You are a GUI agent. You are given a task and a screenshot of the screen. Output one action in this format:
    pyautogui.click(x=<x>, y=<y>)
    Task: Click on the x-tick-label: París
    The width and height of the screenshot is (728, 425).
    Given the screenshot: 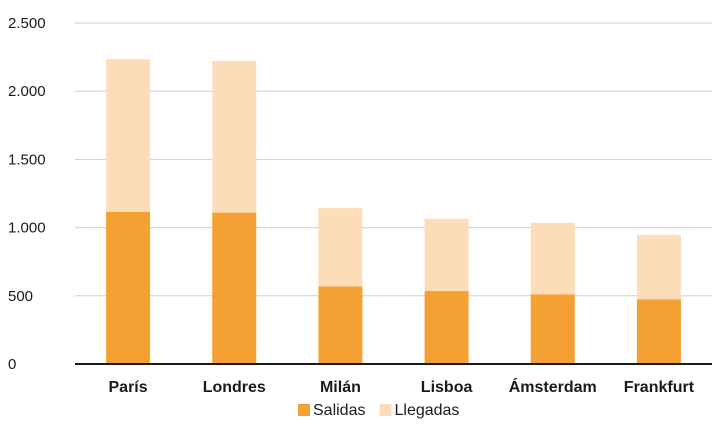 What is the action you would take?
    pyautogui.click(x=128, y=387)
    